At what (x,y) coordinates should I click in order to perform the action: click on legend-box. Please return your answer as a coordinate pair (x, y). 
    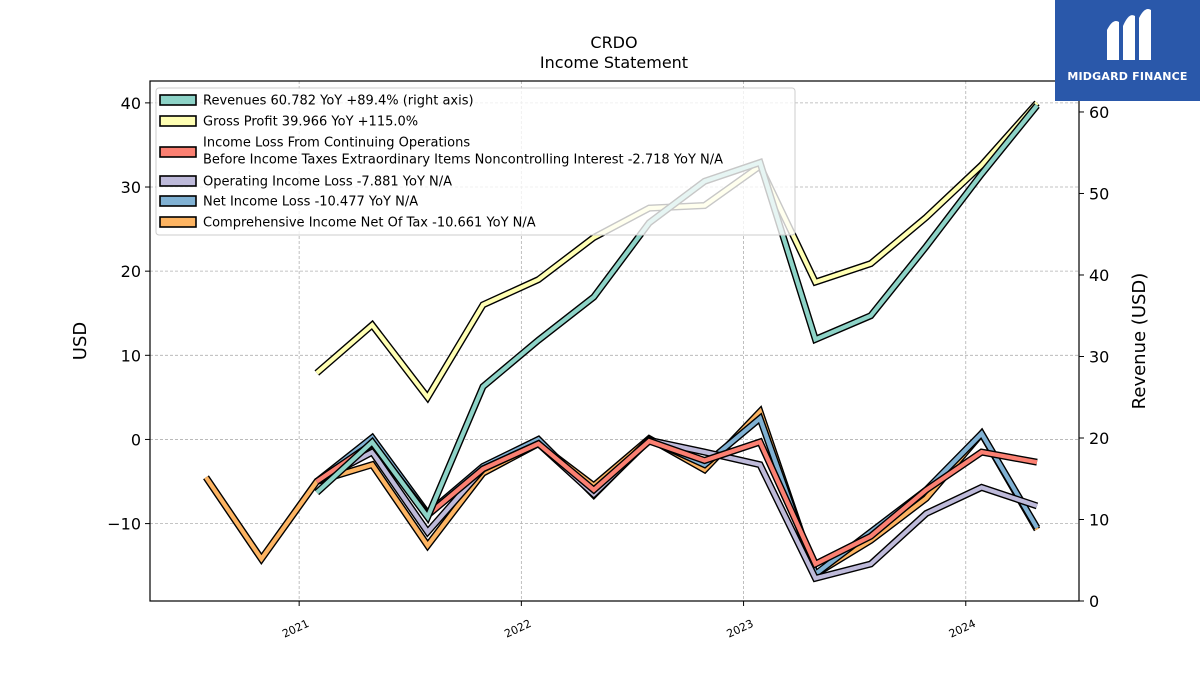
    Looking at the image, I should click on (475, 161).